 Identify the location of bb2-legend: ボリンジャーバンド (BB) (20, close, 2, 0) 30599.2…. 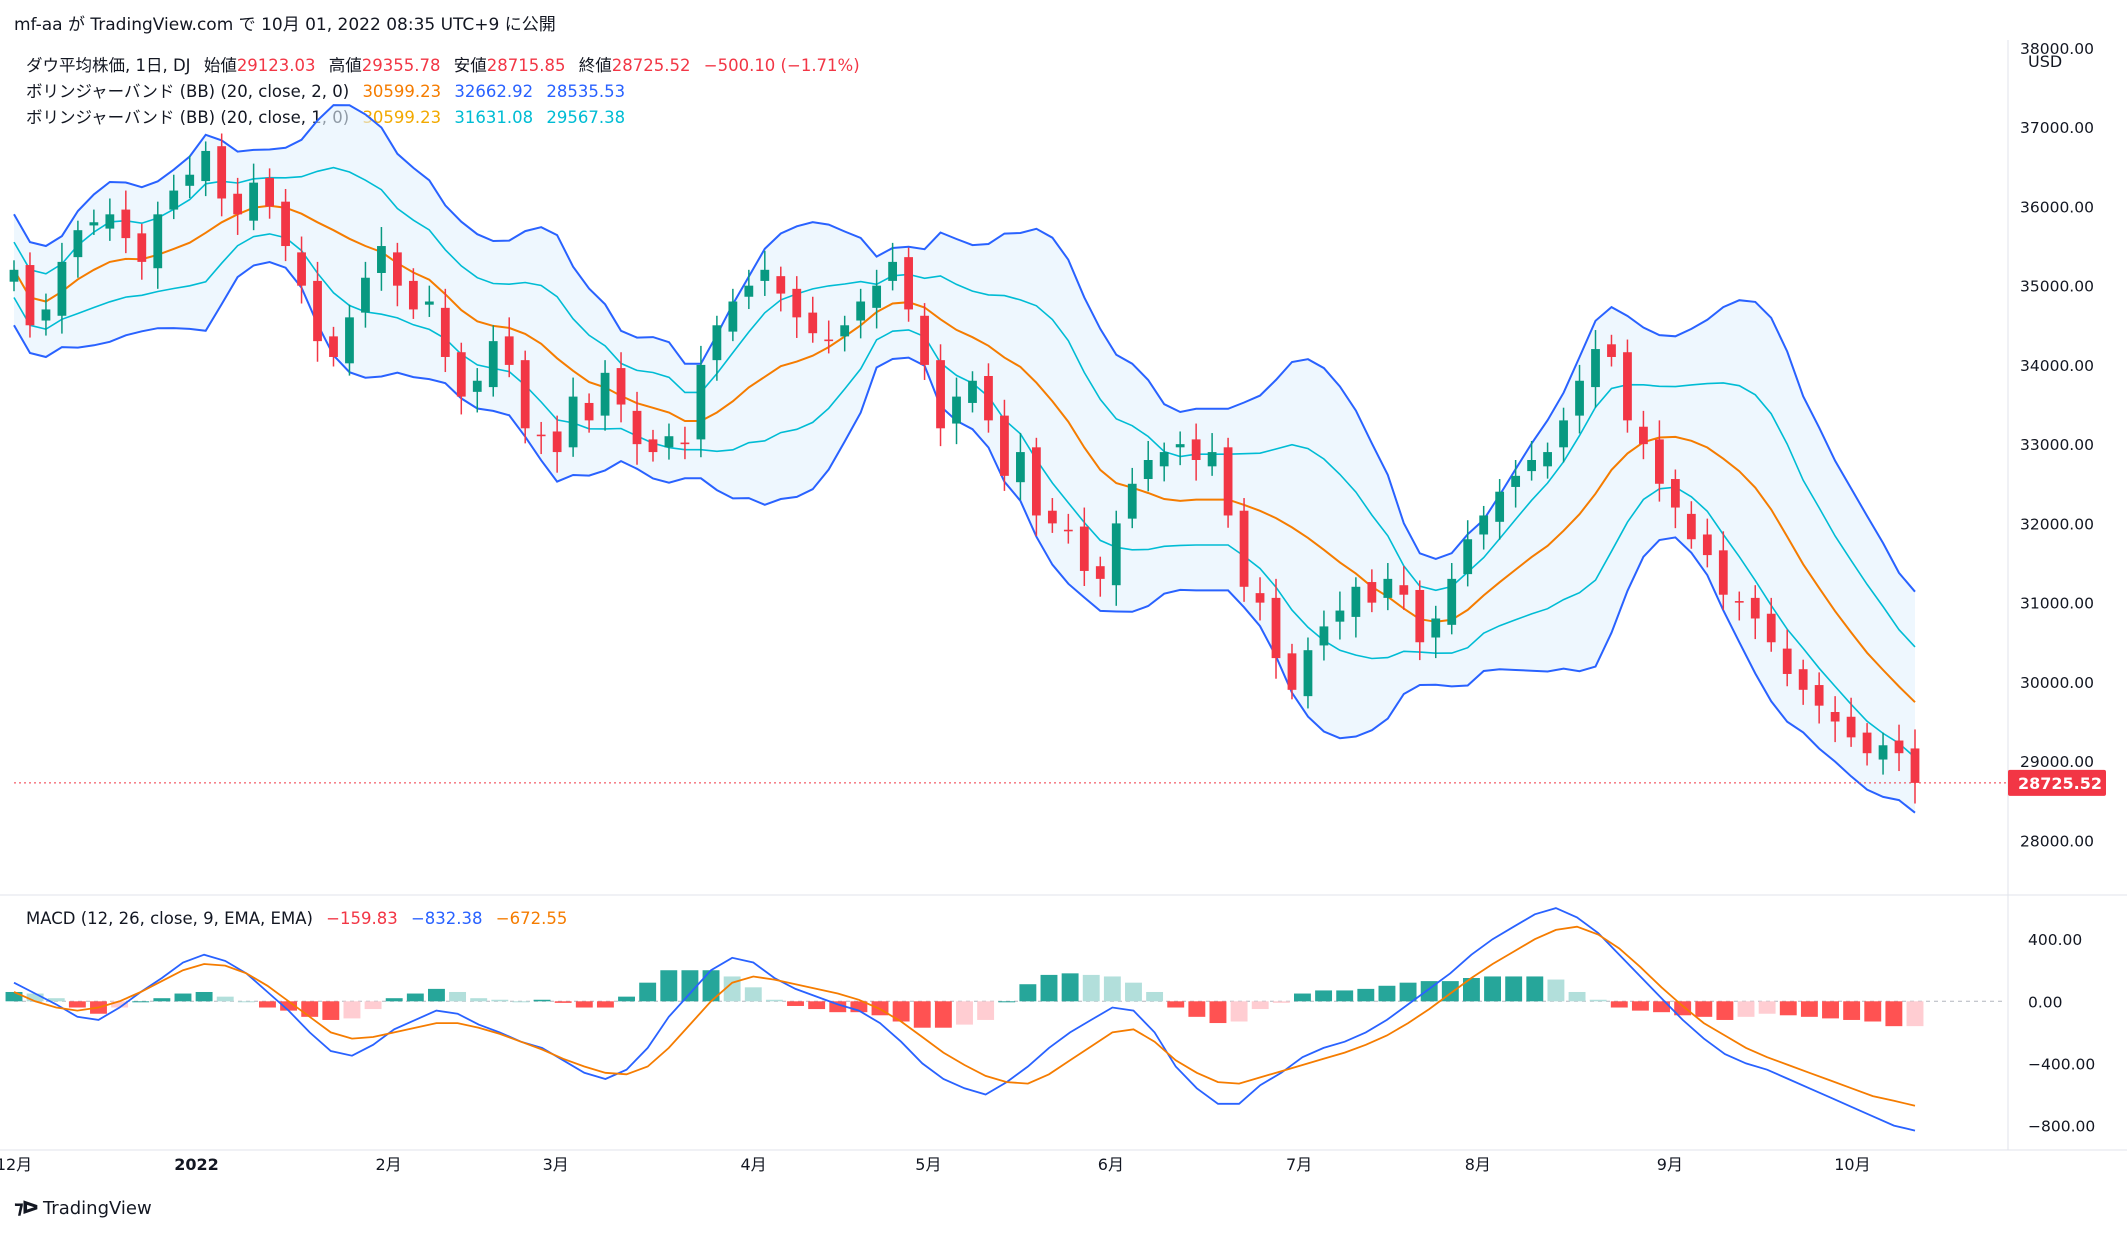
(329, 90).